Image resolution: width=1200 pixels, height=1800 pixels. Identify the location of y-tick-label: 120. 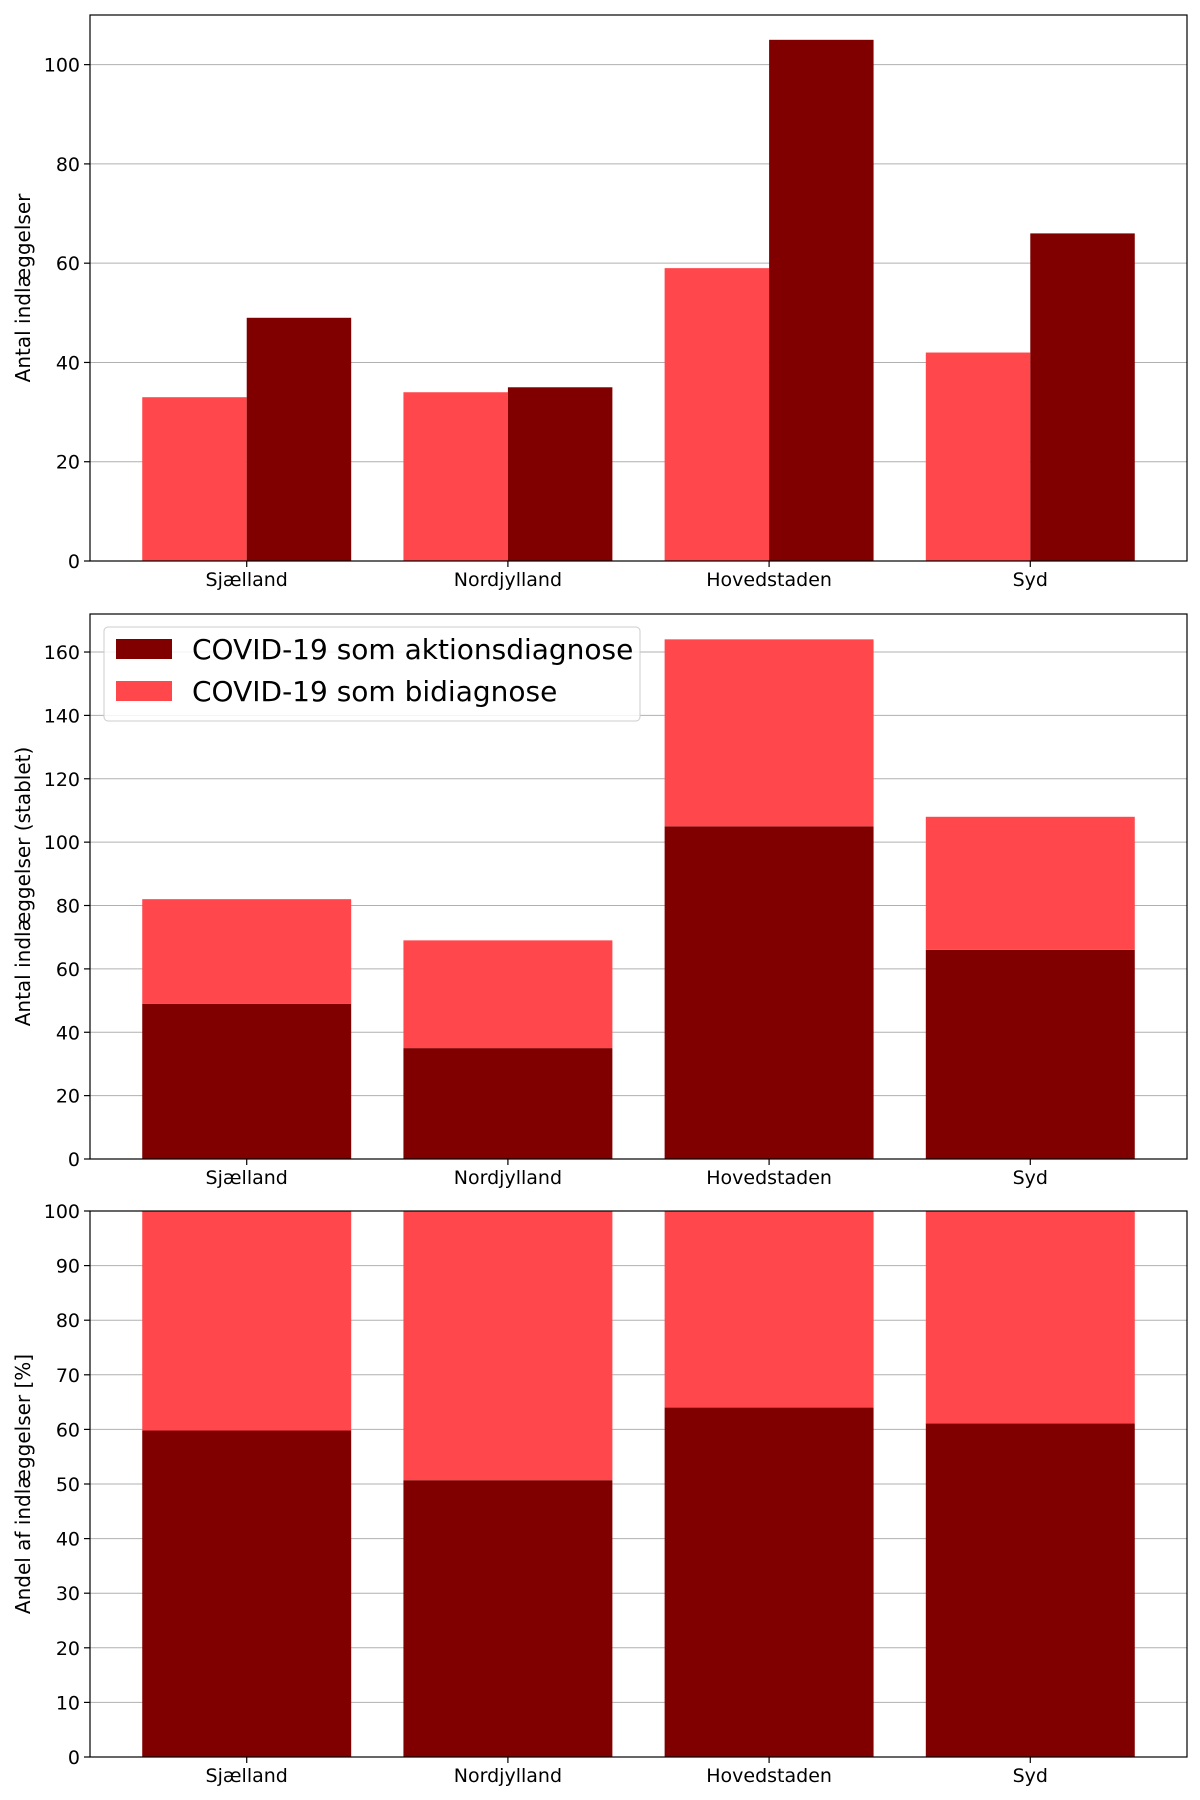
(62, 780).